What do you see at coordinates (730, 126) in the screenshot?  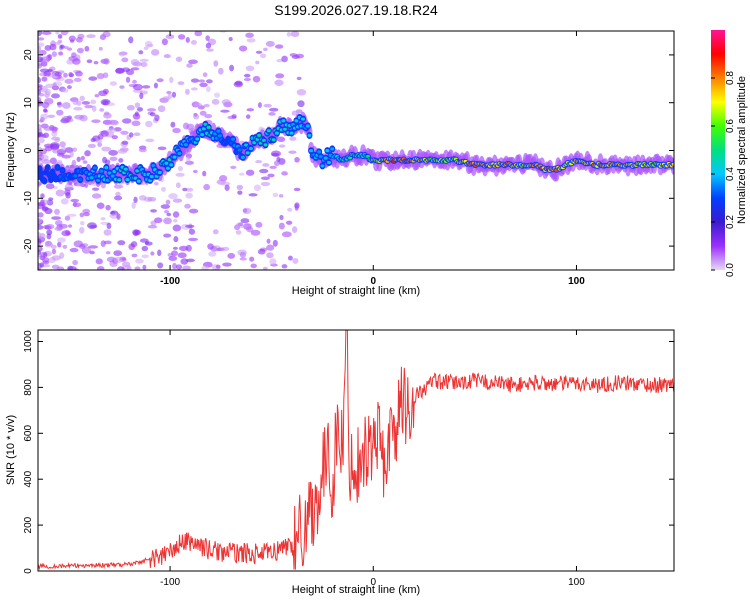 I see `colorbar-tick-label: 0.6` at bounding box center [730, 126].